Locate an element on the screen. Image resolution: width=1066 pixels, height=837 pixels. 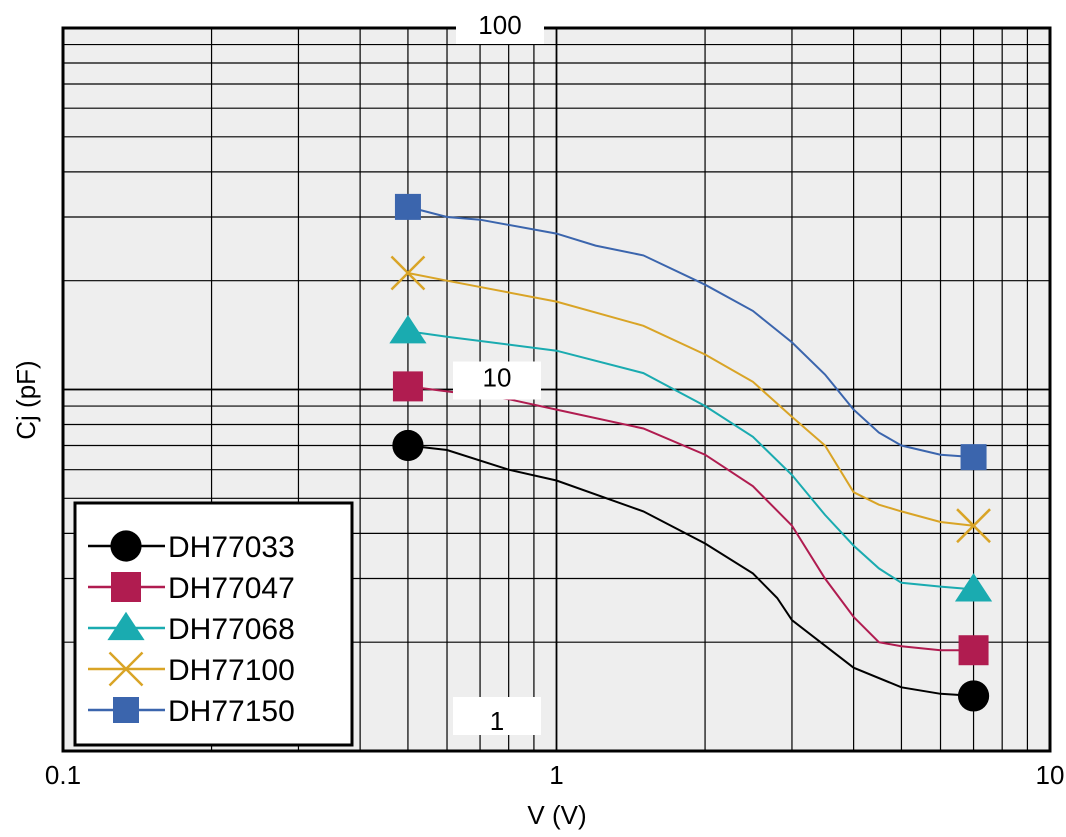
legend-item: DH77150 is located at coordinates (191, 711).